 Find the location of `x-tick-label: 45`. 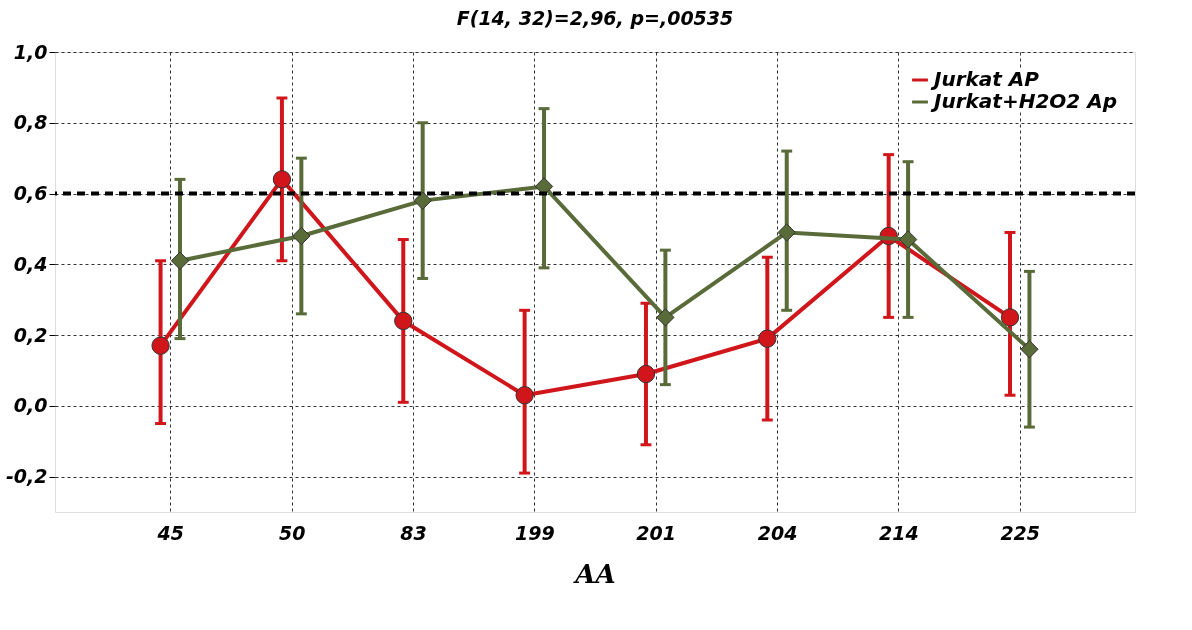

x-tick-label: 45 is located at coordinates (170, 532).